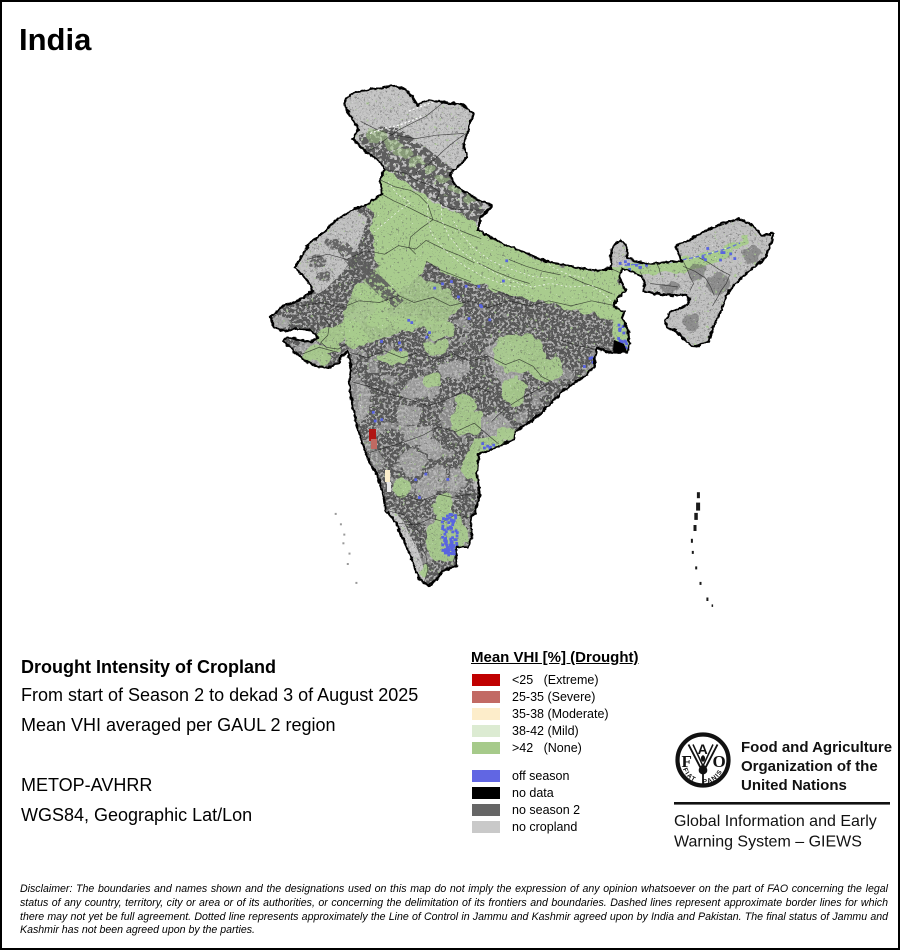 This screenshot has height=952, width=900. What do you see at coordinates (719, 761) in the screenshot?
I see `svg-text: O` at bounding box center [719, 761].